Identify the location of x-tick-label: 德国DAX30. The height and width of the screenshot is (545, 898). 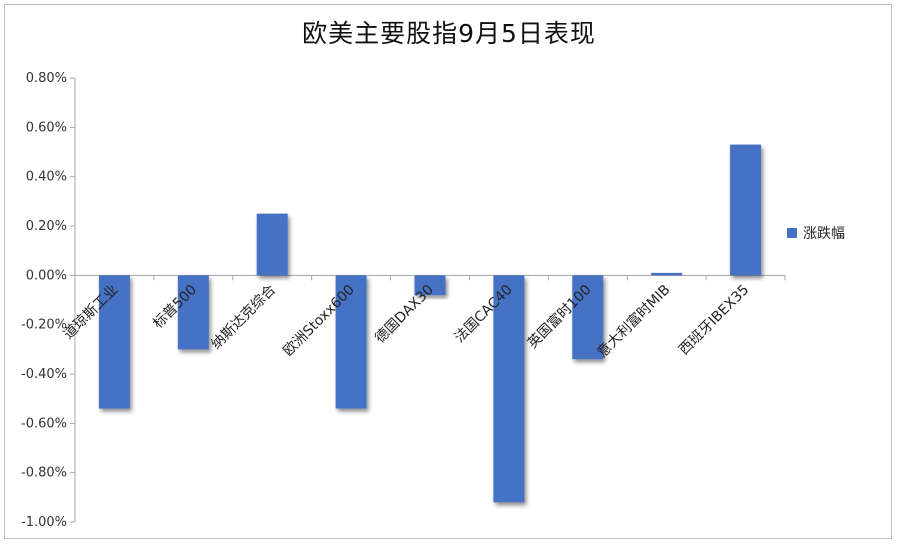
(404, 314).